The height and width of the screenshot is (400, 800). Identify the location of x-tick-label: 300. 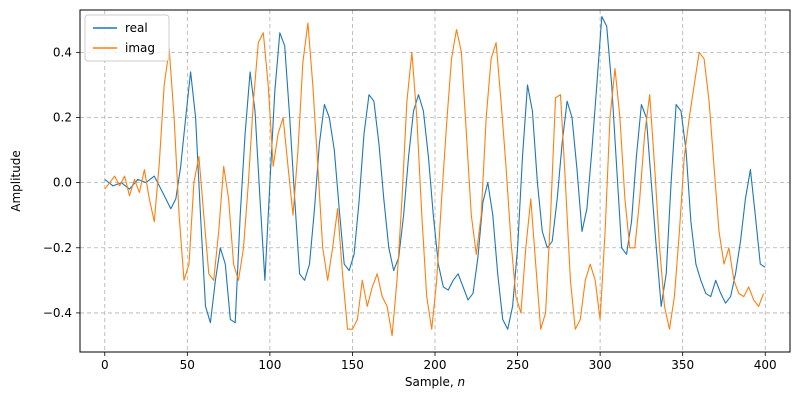
(600, 365).